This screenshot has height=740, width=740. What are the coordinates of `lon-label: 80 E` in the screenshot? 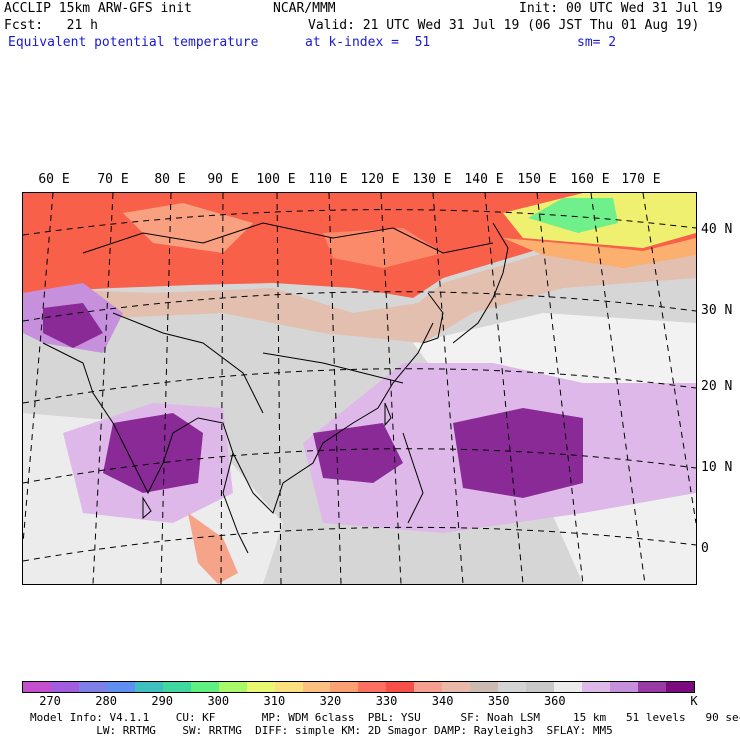 It's located at (170, 179).